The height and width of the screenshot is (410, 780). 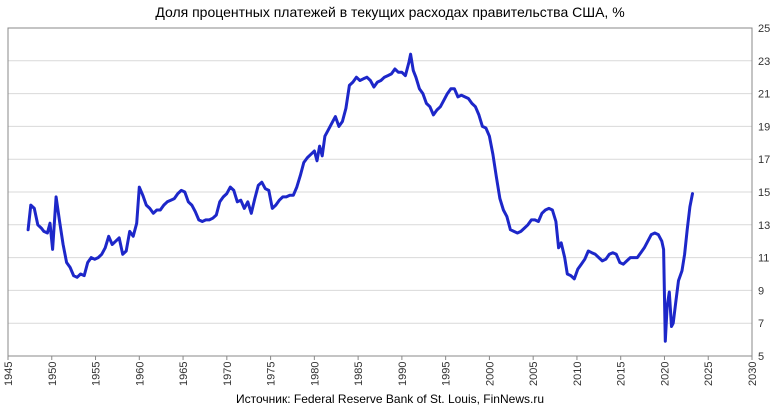 What do you see at coordinates (763, 259) in the screenshot?
I see `y-tick-label: 11` at bounding box center [763, 259].